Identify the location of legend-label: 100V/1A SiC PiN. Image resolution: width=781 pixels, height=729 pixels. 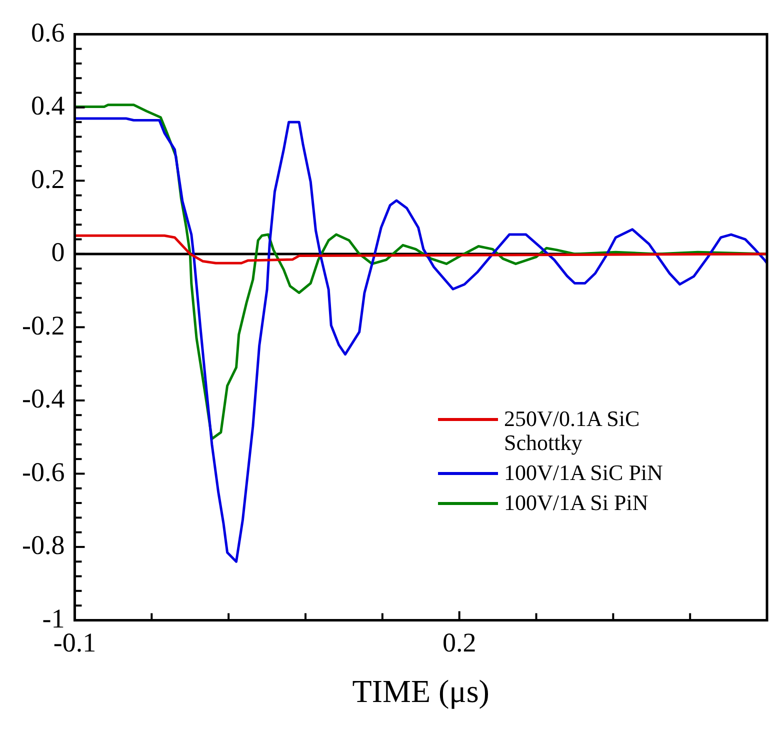
(583, 472).